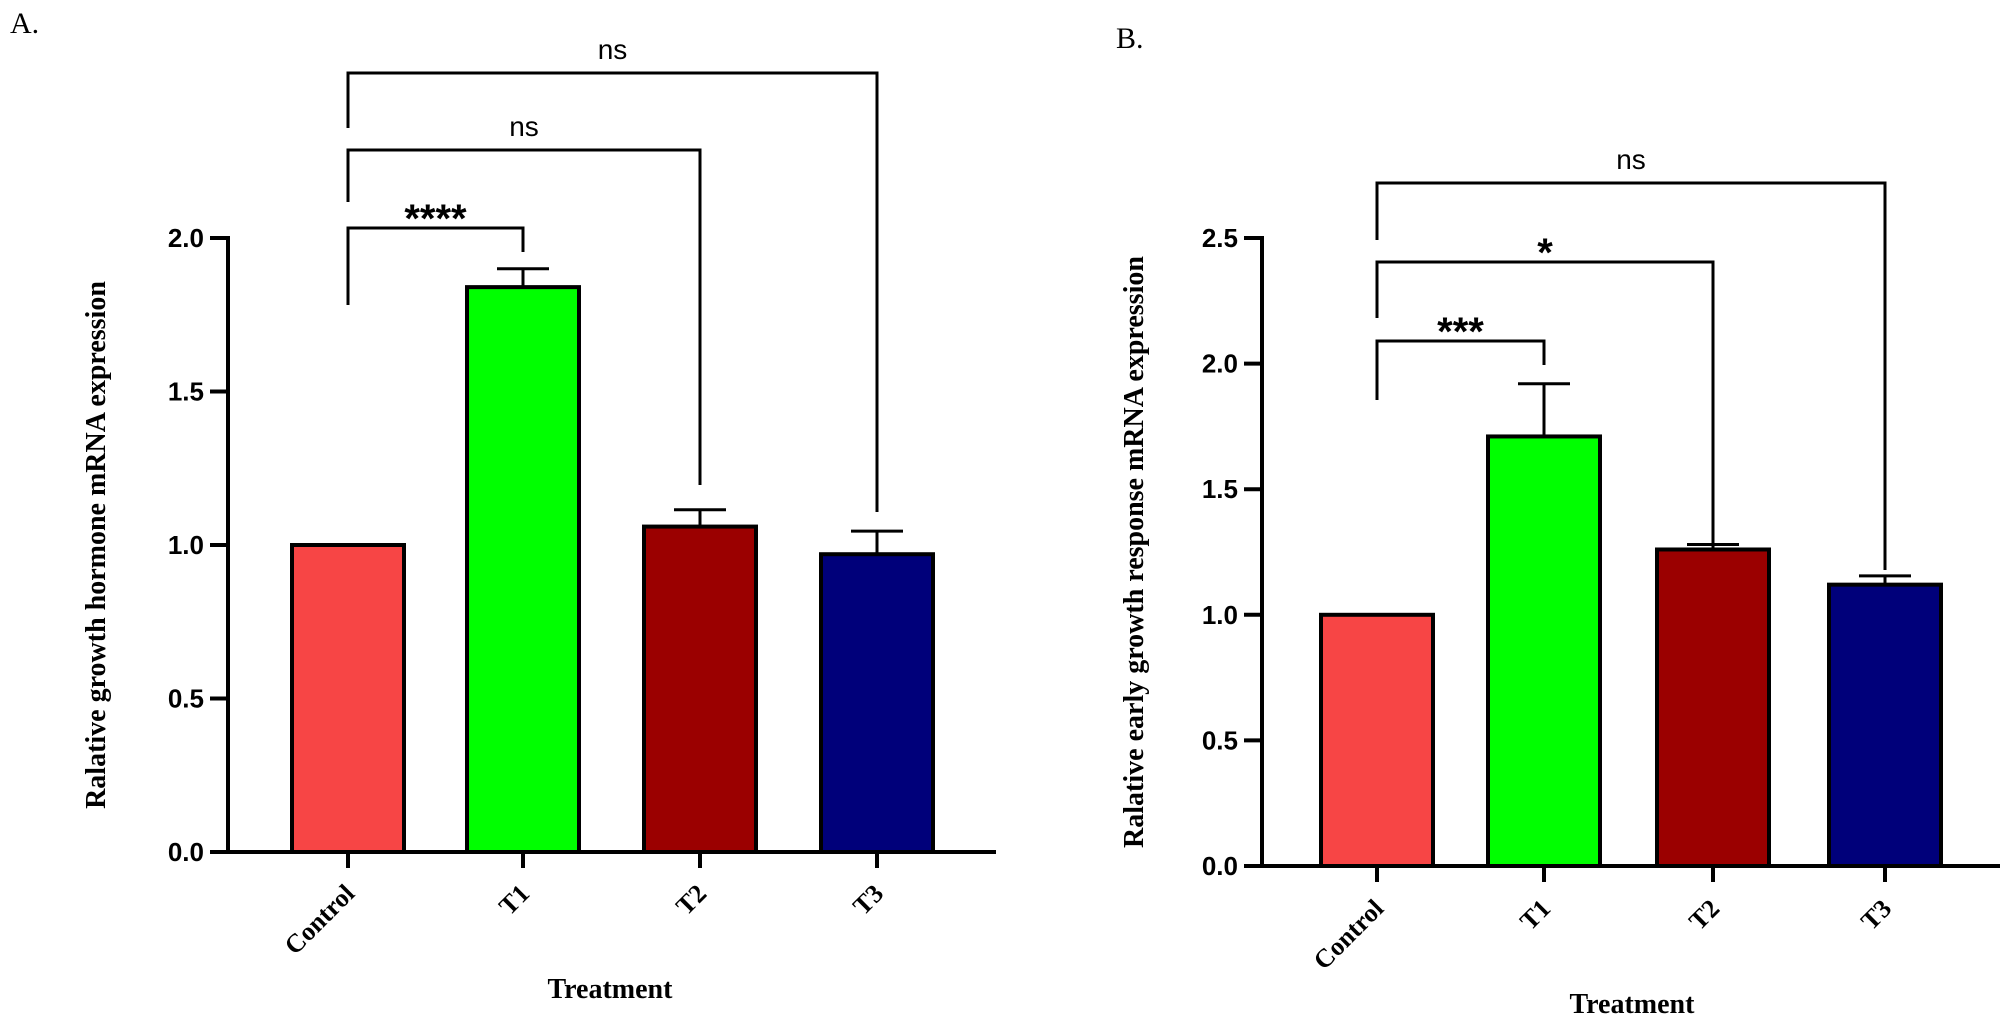  What do you see at coordinates (1545, 253) in the screenshot?
I see `significance-label: *` at bounding box center [1545, 253].